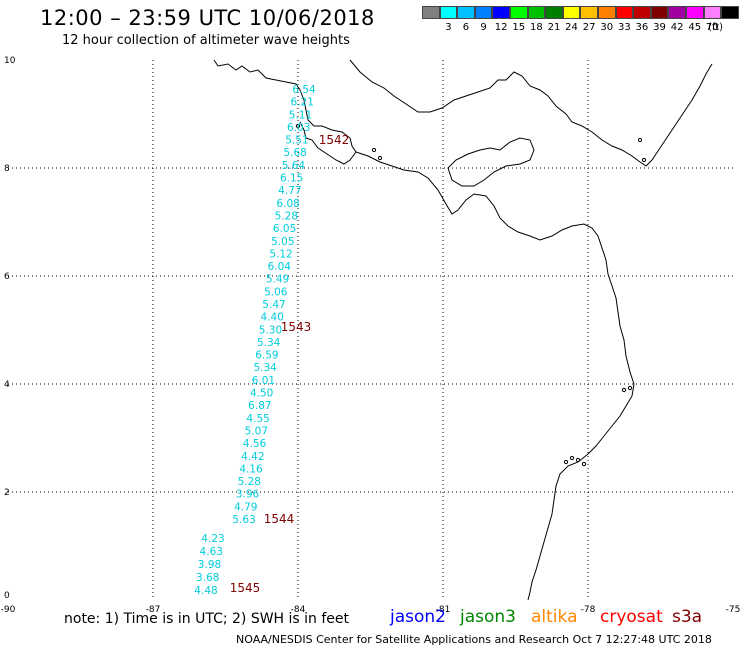  I want to click on wave-height-value: 3.96, so click(248, 495).